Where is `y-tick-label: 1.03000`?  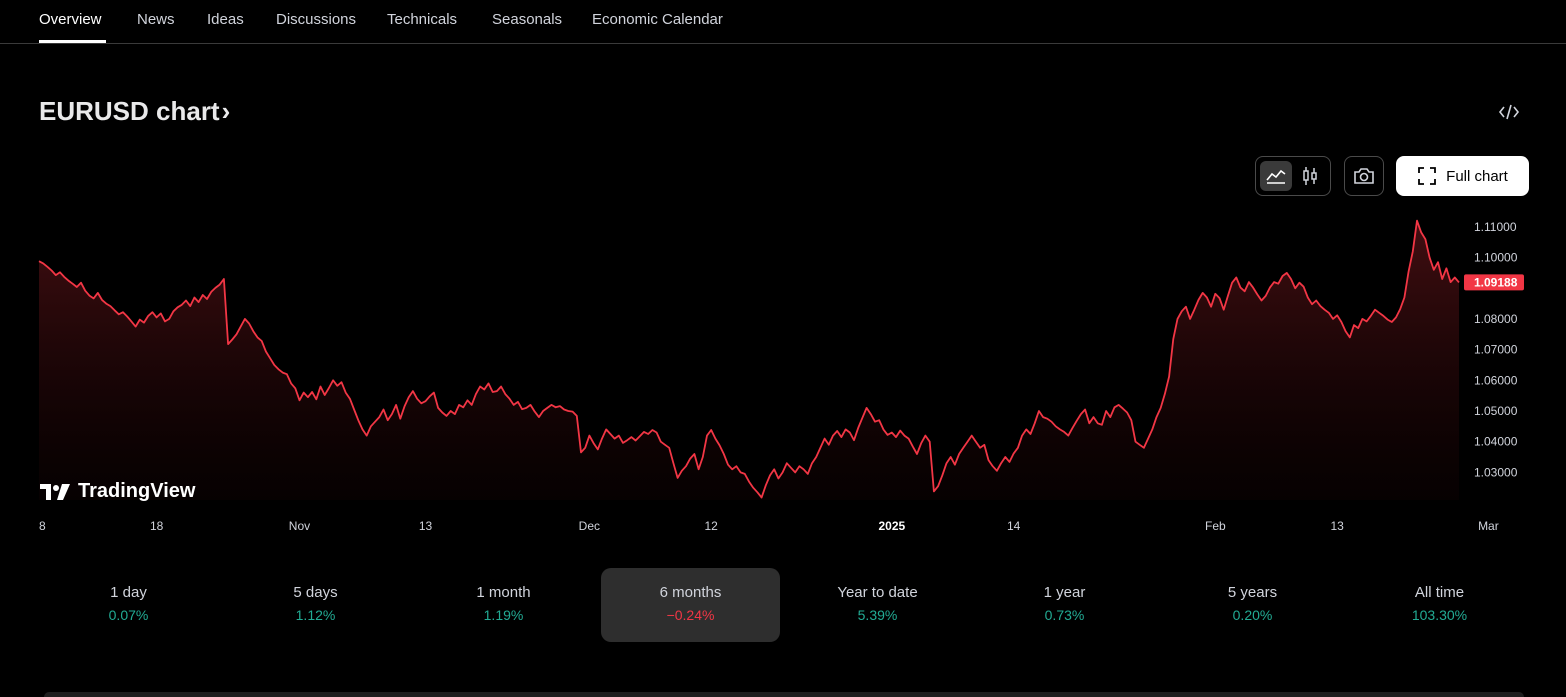
y-tick-label: 1.03000 is located at coordinates (1496, 472).